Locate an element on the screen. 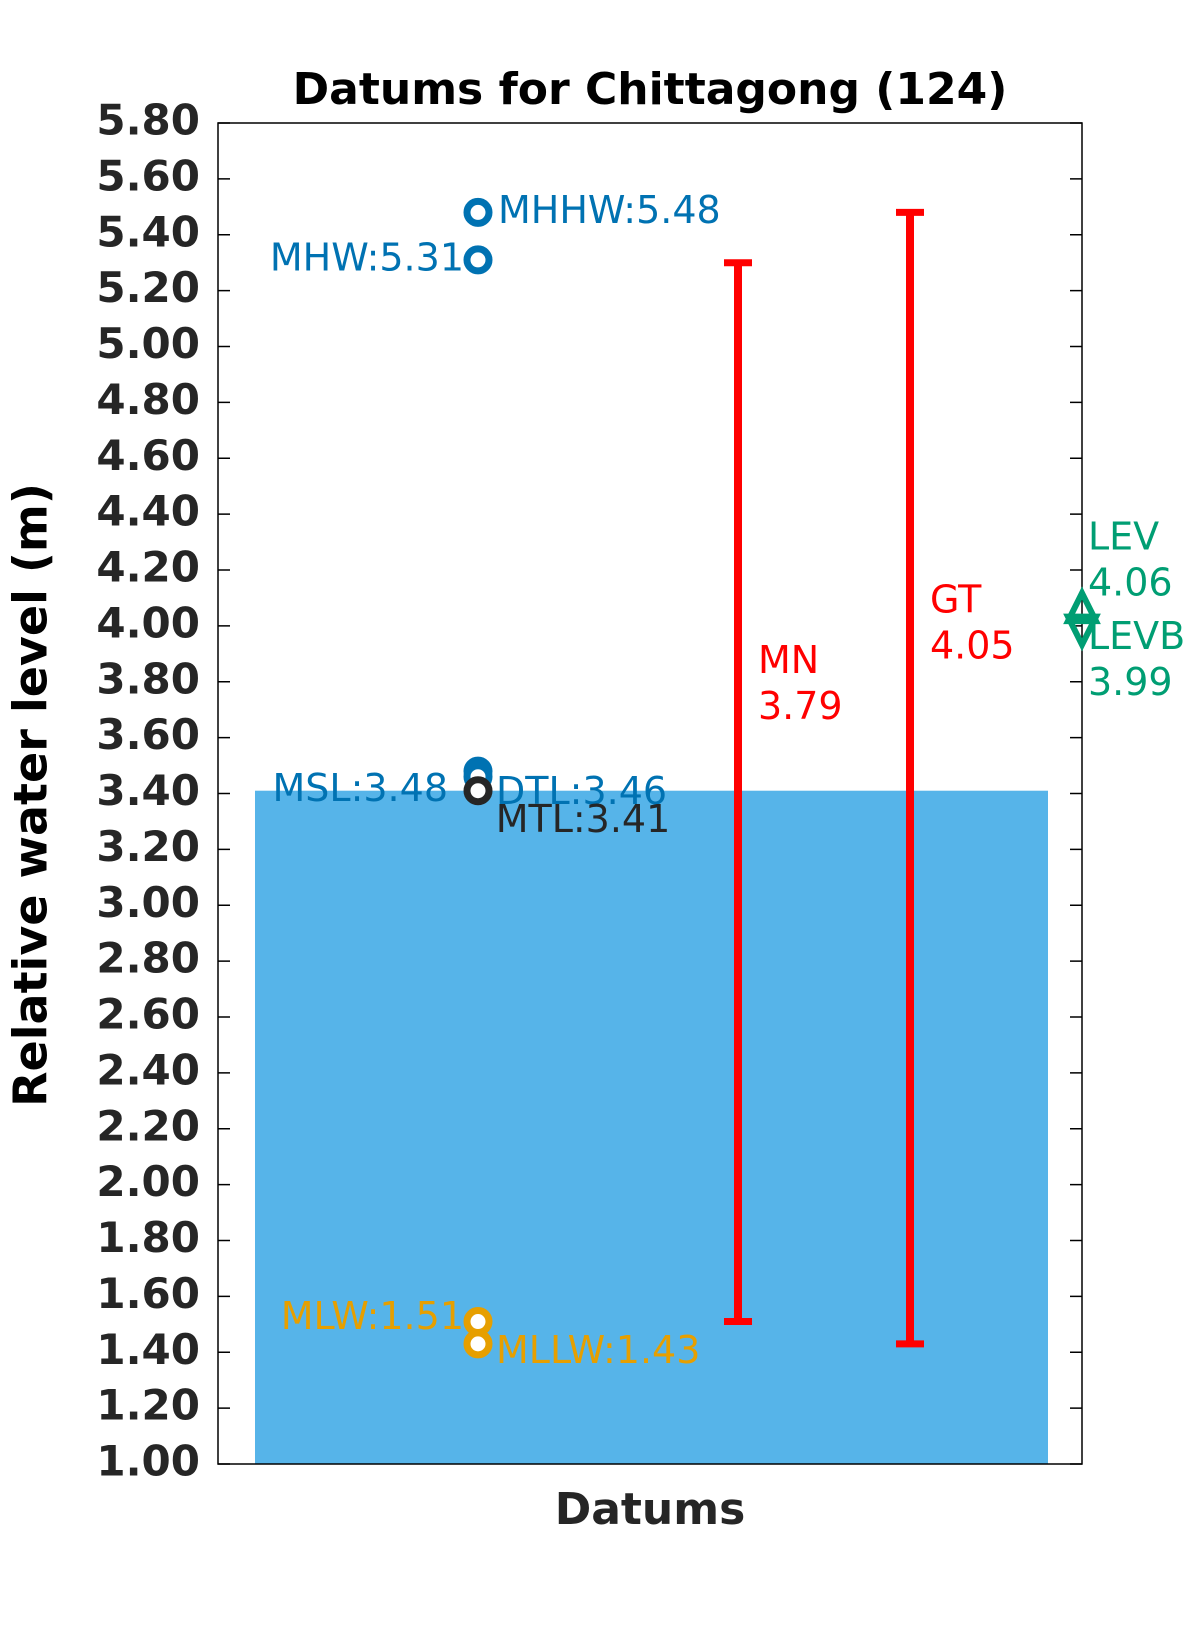 Image resolution: width=1200 pixels, height=1650 pixels. y-tick-label: 2.00 is located at coordinates (148, 1181).